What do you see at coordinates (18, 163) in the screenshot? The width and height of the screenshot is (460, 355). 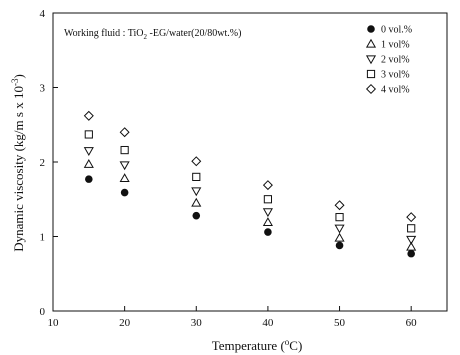 I see `y-axis-title: Dynamic viscosity (kg/m s x 10-3)` at bounding box center [18, 163].